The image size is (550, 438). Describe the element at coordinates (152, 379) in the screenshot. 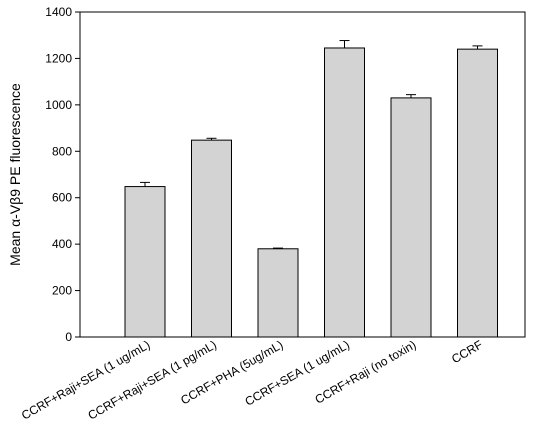

I see `x-tick-label: CCRF+Raji+SEA (1 pg/mL)` at that location.